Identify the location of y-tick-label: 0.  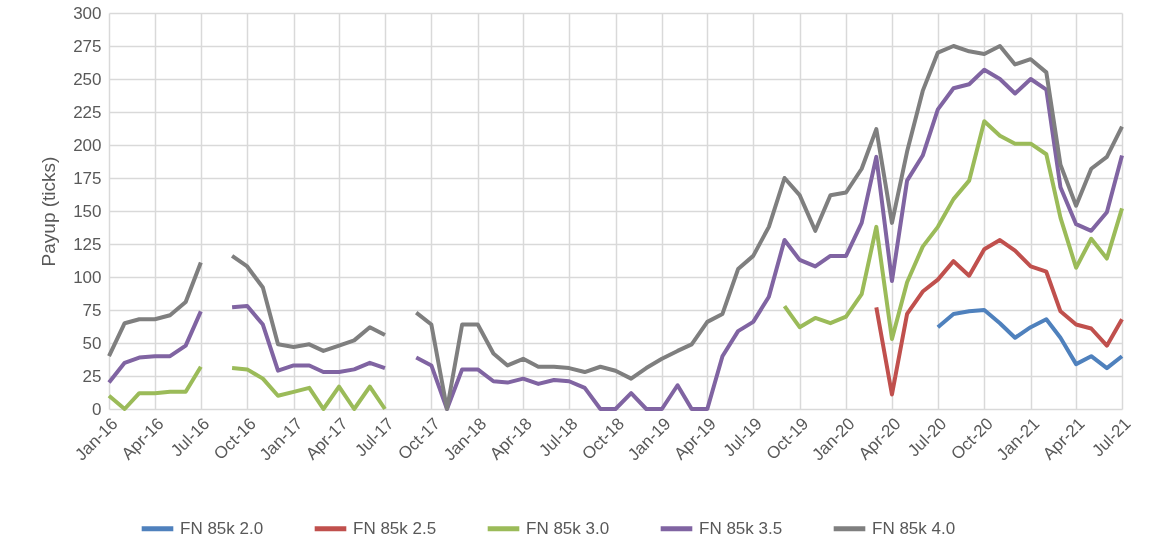
(97, 409).